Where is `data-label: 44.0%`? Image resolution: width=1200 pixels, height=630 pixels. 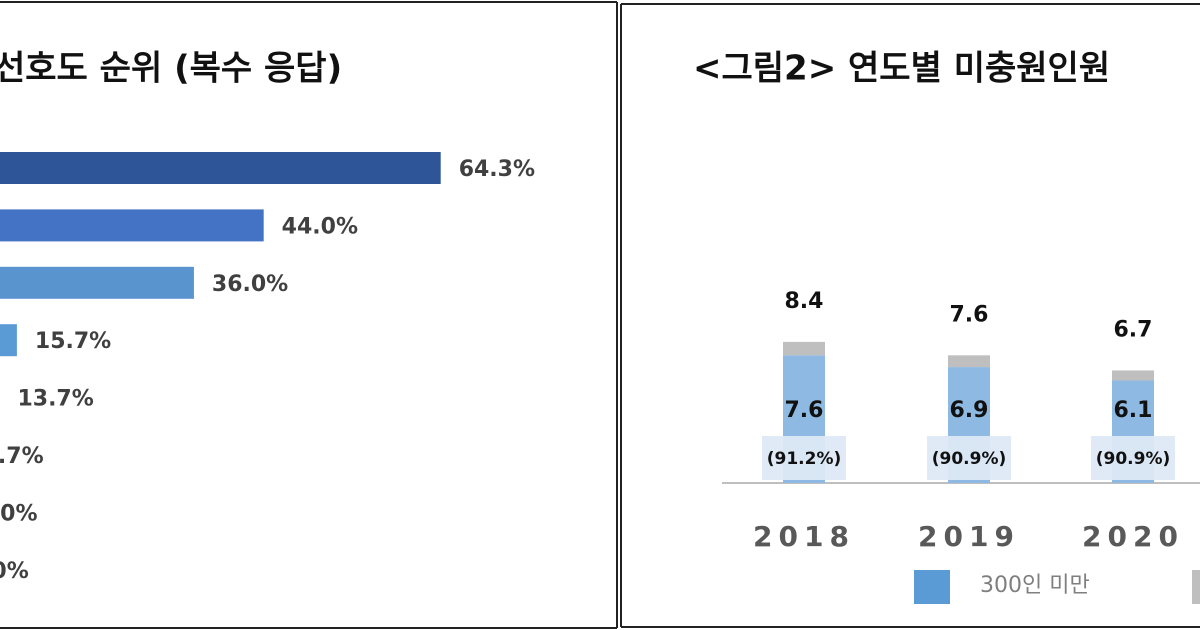
data-label: 44.0% is located at coordinates (320, 226).